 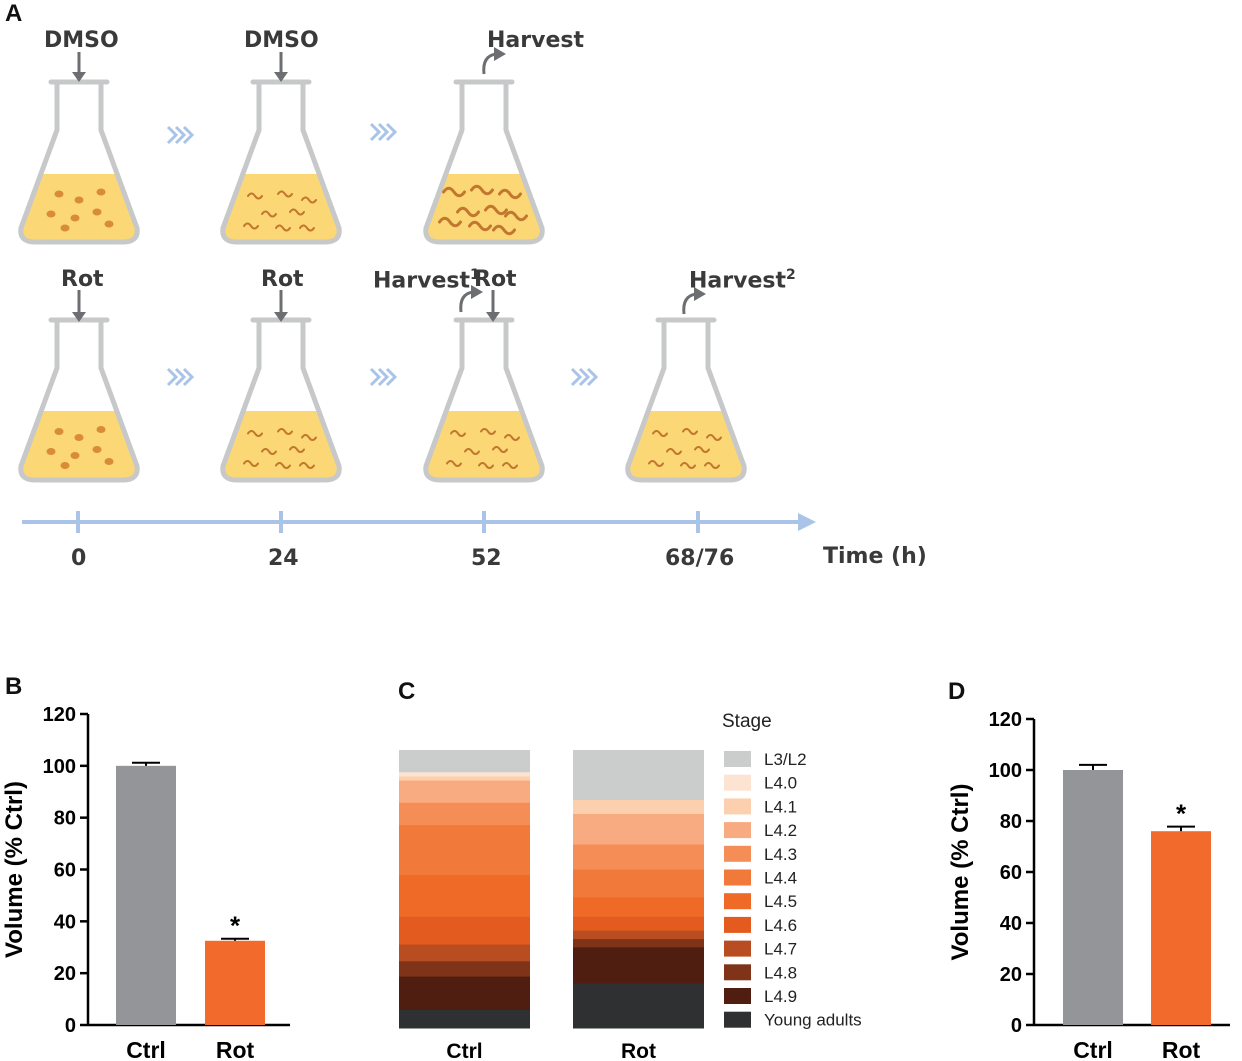 What do you see at coordinates (79, 558) in the screenshot?
I see `time-tick-0: 0` at bounding box center [79, 558].